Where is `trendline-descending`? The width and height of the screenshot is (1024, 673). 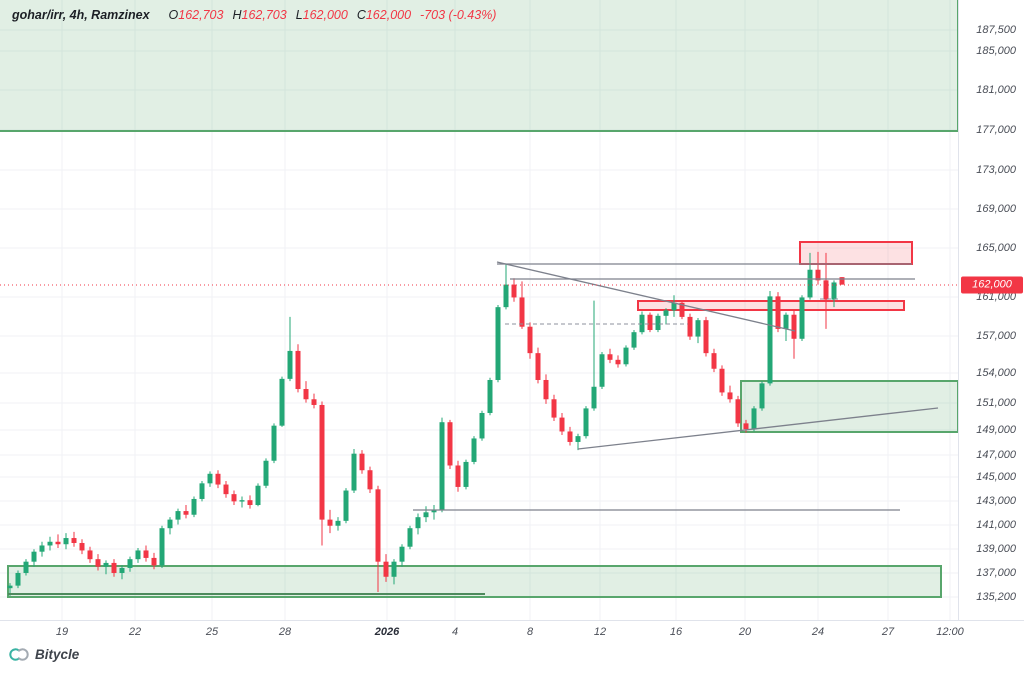
trendline-descending is located at coordinates (646, 296).